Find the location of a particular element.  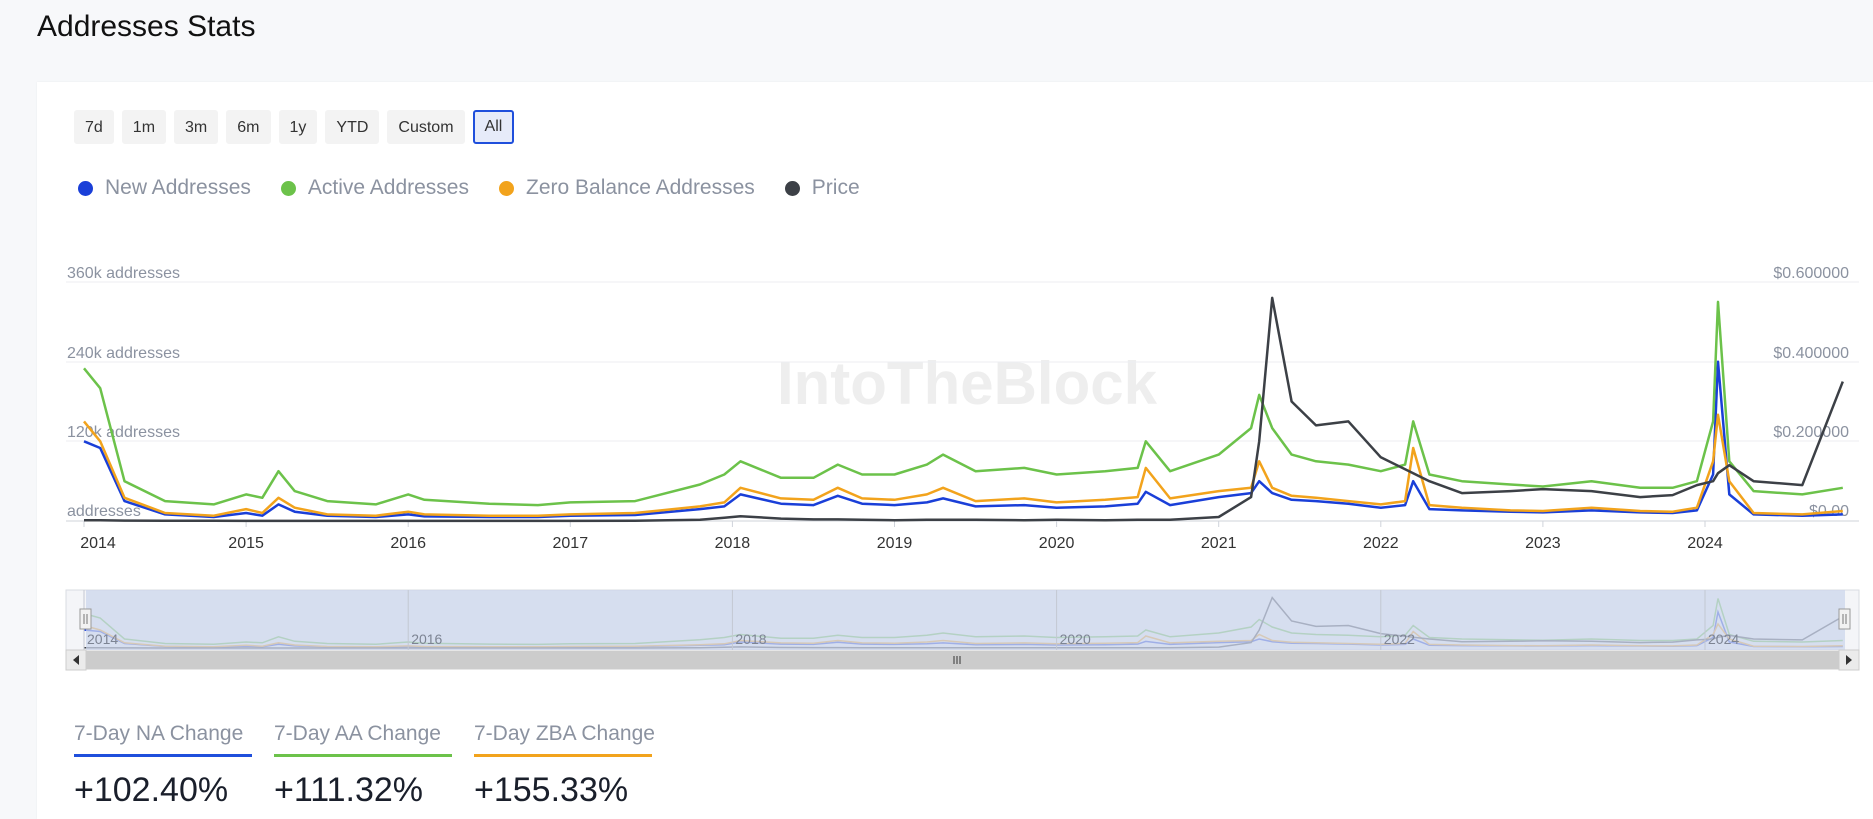

legend-new-addresses: New Addresses is located at coordinates (164, 188).